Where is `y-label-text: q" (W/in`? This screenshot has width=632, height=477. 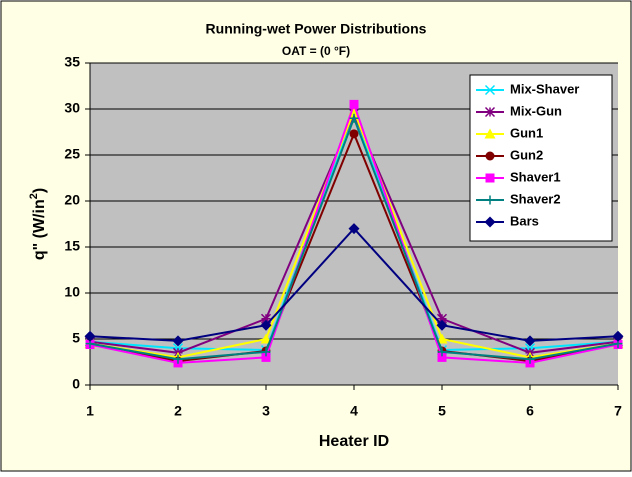
y-label-text: q" (W/in is located at coordinates (39, 229).